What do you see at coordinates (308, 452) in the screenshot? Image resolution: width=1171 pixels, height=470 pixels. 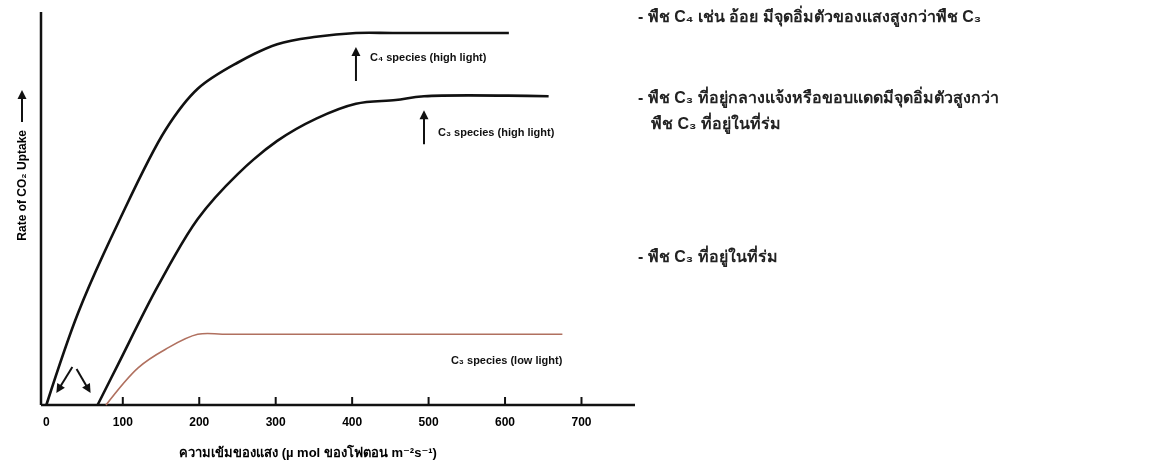 I see `x-axis-title: ความเข้มของแสง (µ mol ของโฟตอน m⁻²s⁻¹)` at bounding box center [308, 452].